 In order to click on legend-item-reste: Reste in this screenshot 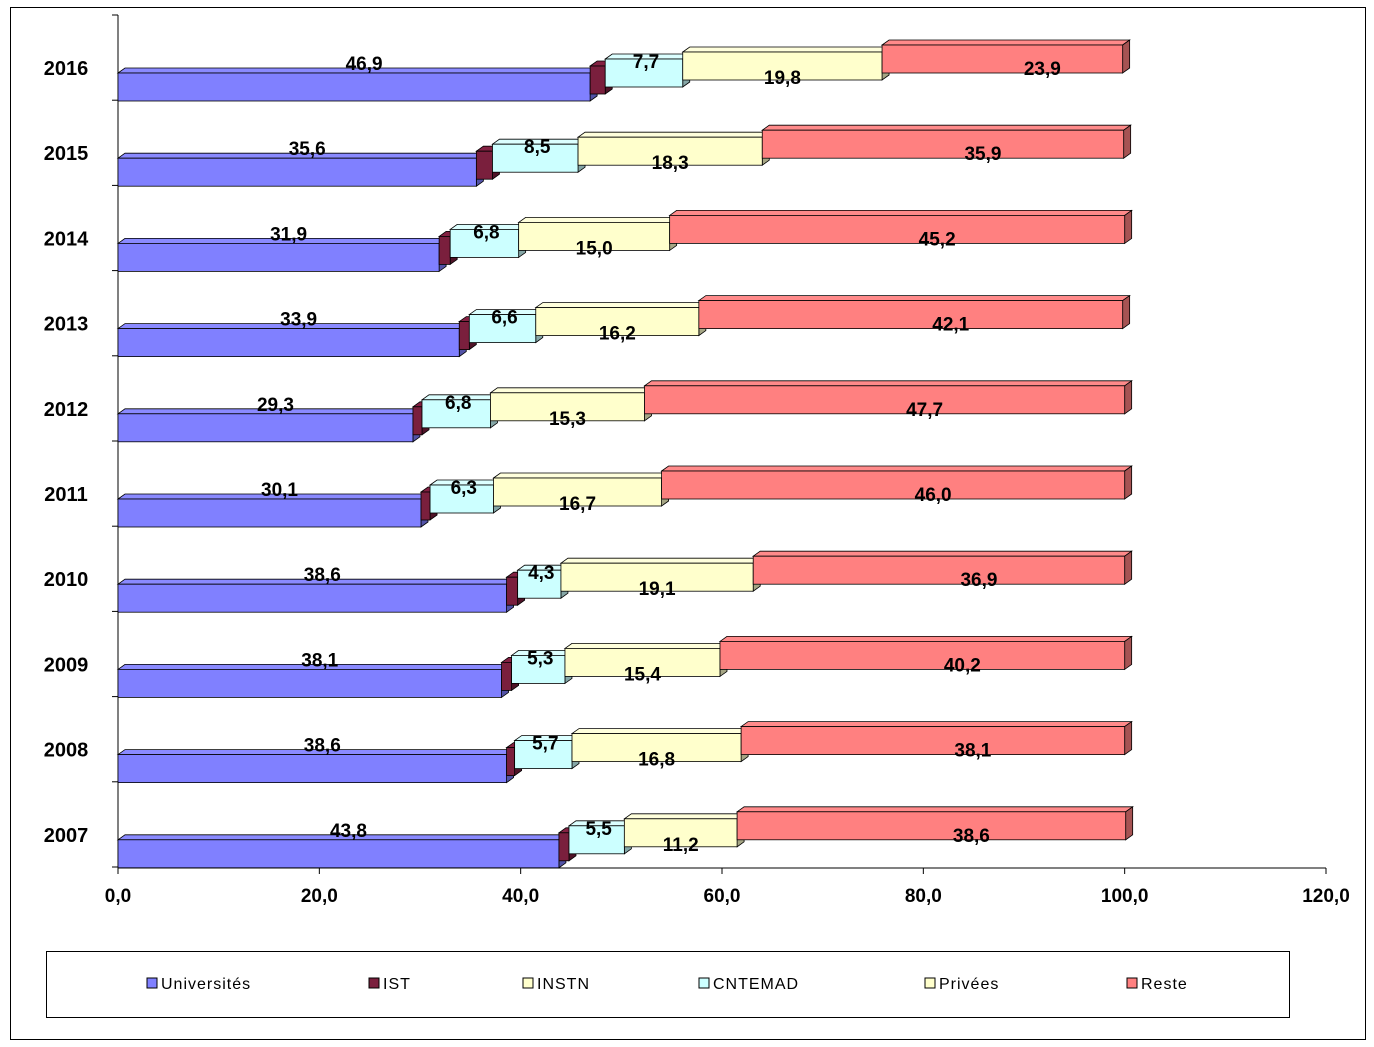, I will do `click(1156, 984)`.